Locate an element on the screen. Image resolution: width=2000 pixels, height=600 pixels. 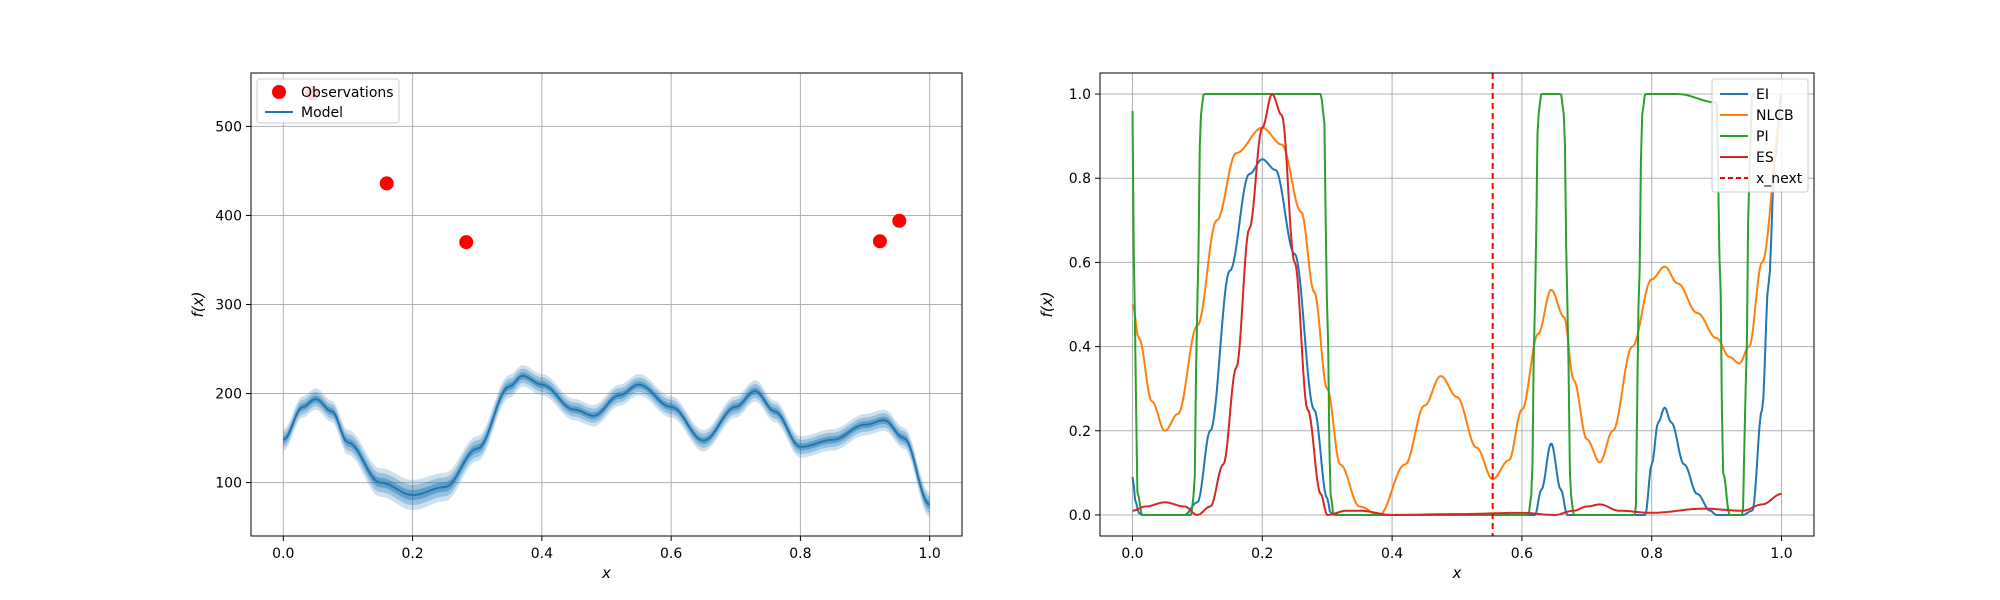
left-legend: Observations Model is located at coordinates (328, 101).